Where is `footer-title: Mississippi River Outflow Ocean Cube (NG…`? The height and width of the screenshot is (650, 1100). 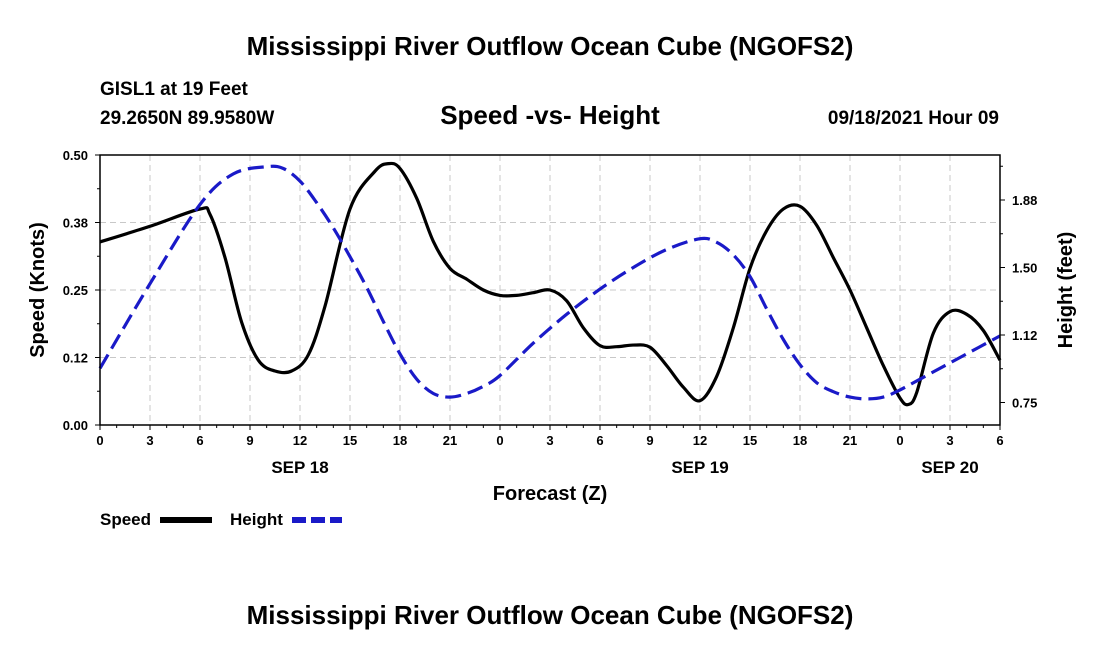
footer-title: Mississippi River Outflow Ocean Cube (NG… is located at coordinates (550, 615).